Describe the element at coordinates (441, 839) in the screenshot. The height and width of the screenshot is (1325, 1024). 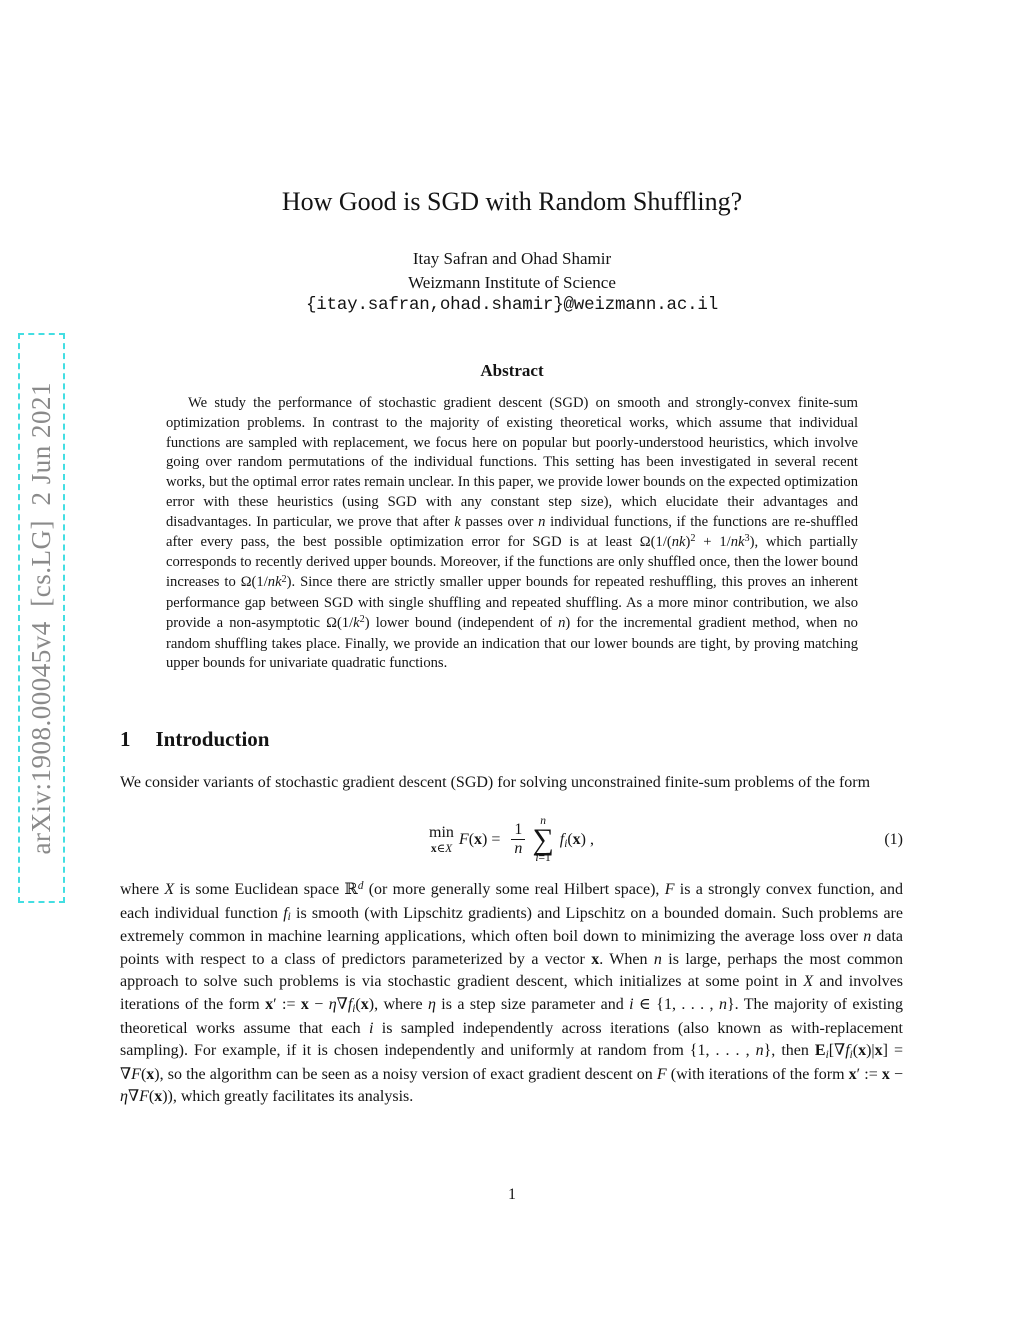
I see `min-operator: min x∈X` at that location.